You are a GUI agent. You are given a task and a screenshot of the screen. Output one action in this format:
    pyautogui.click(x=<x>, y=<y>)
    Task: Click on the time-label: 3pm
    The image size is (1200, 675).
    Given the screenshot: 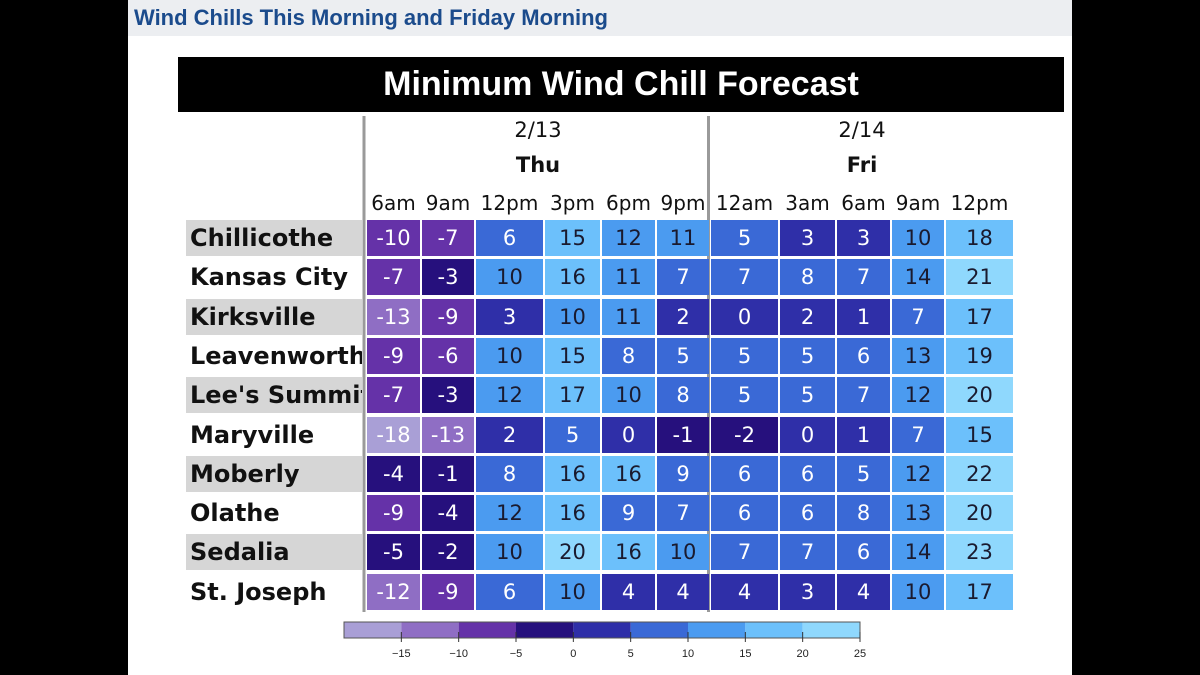 What is the action you would take?
    pyautogui.click(x=572, y=203)
    